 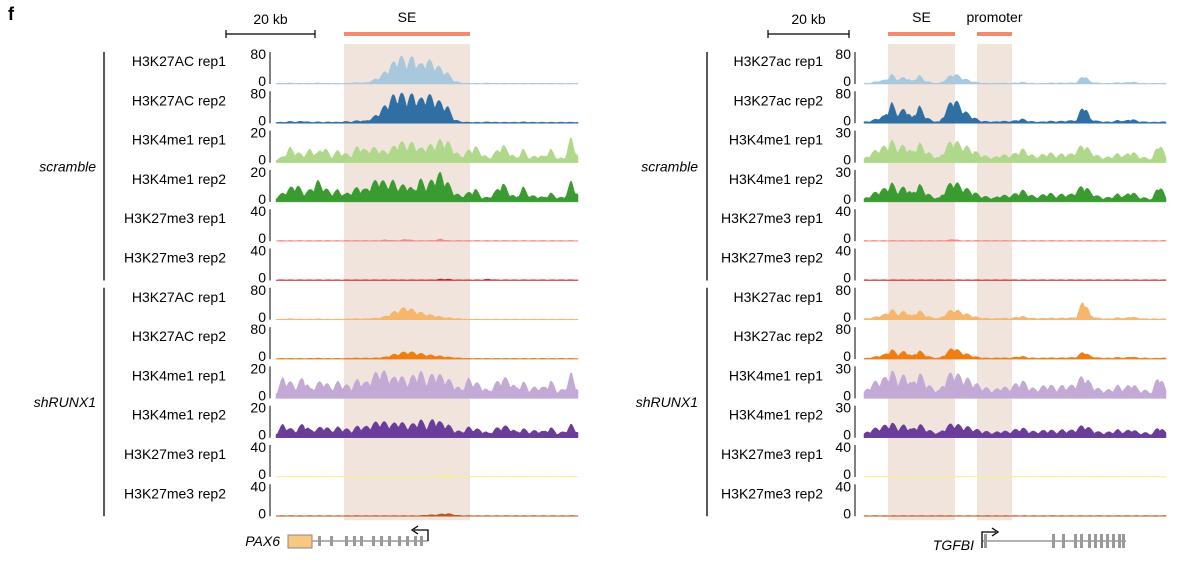 What do you see at coordinates (414, 530) in the screenshot?
I see `tss-arrow-head` at bounding box center [414, 530].